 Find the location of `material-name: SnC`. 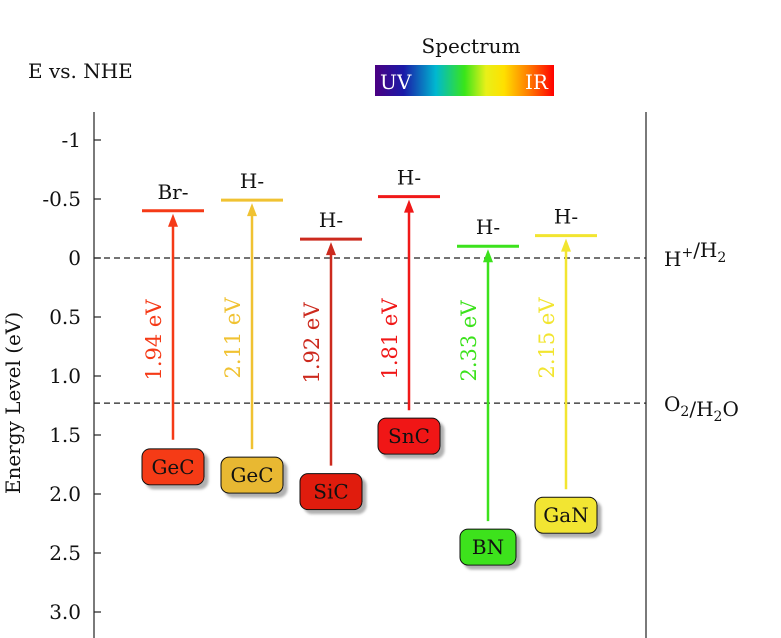

material-name: SnC is located at coordinates (409, 436).